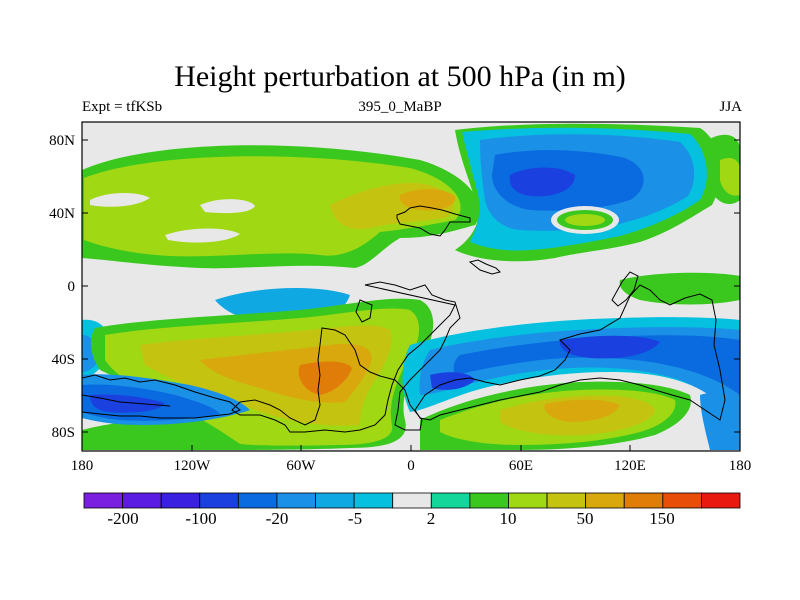  What do you see at coordinates (411, 448) in the screenshot?
I see `x-axis-ticks` at bounding box center [411, 448].